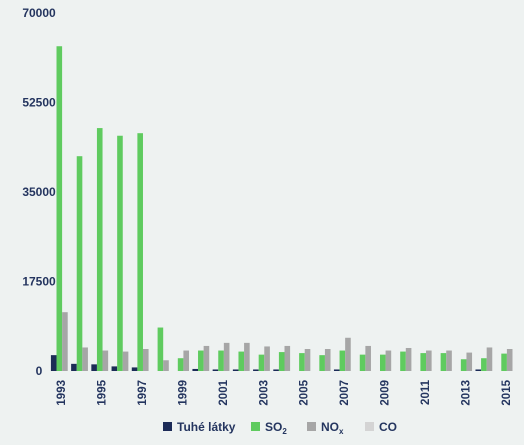 Image resolution: width=524 pixels, height=445 pixels. What do you see at coordinates (388, 427) in the screenshot?
I see `legend-label: CO` at bounding box center [388, 427].